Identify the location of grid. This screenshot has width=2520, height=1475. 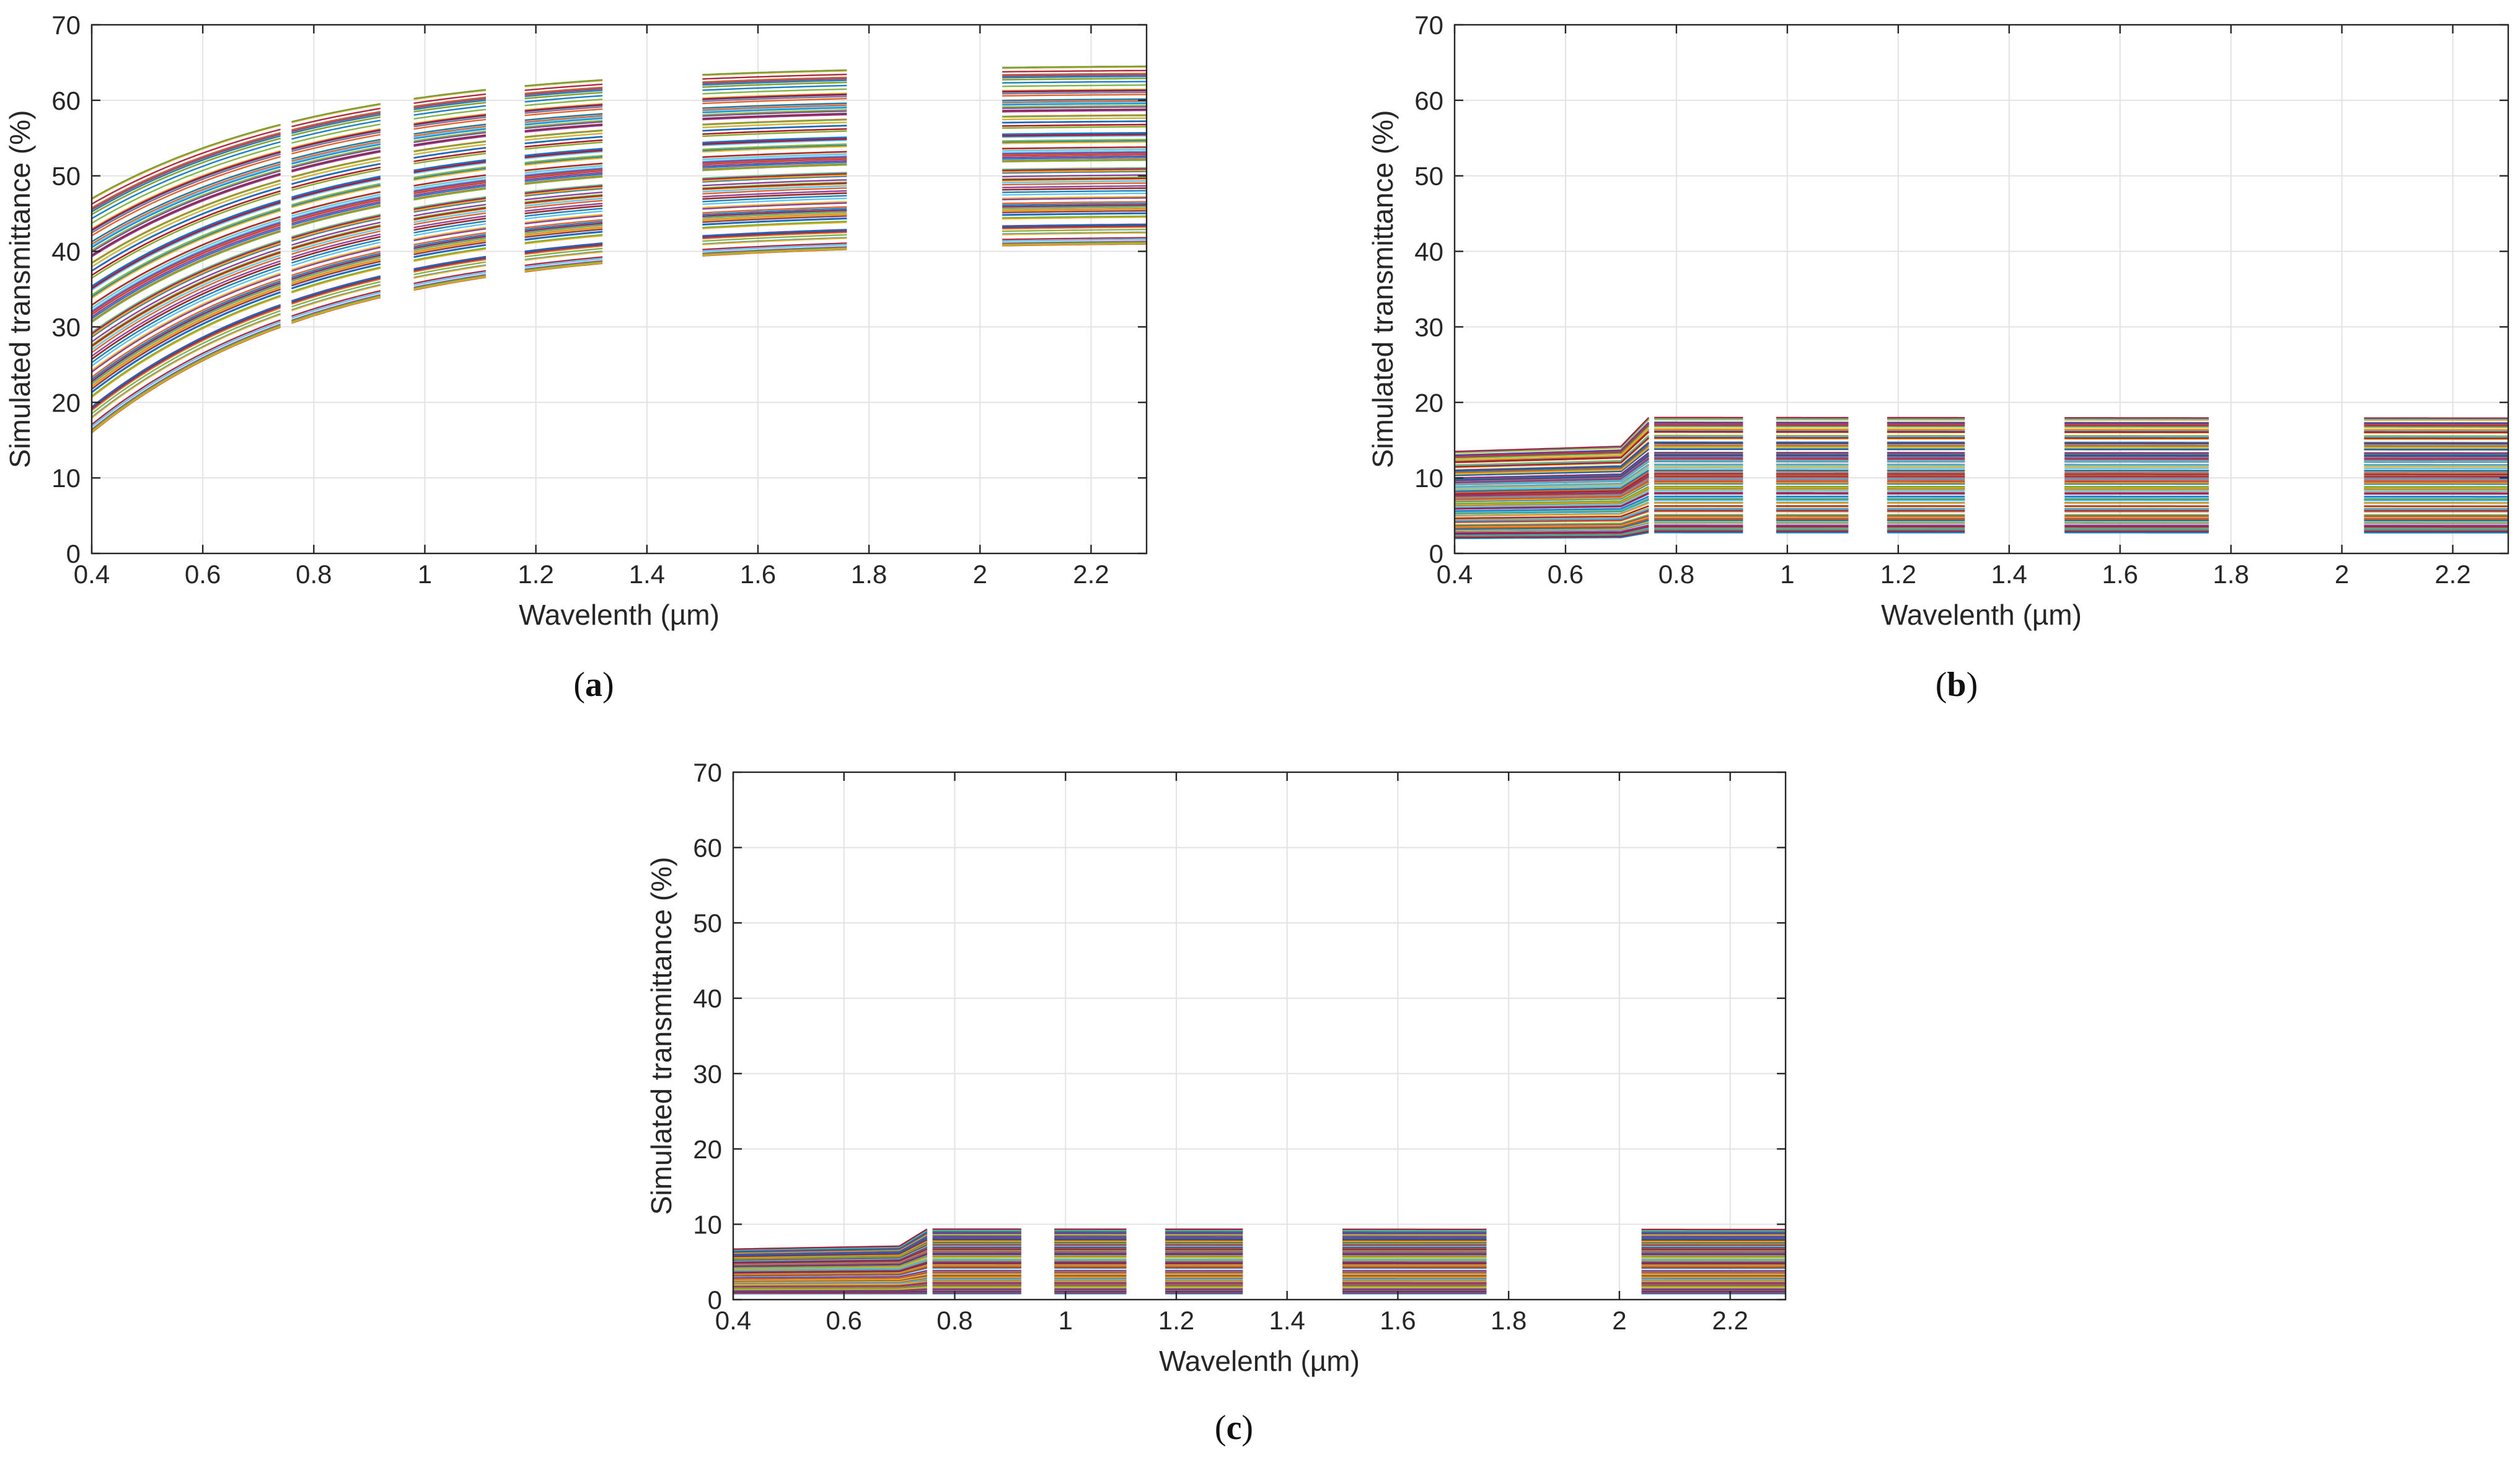
(1259, 1036).